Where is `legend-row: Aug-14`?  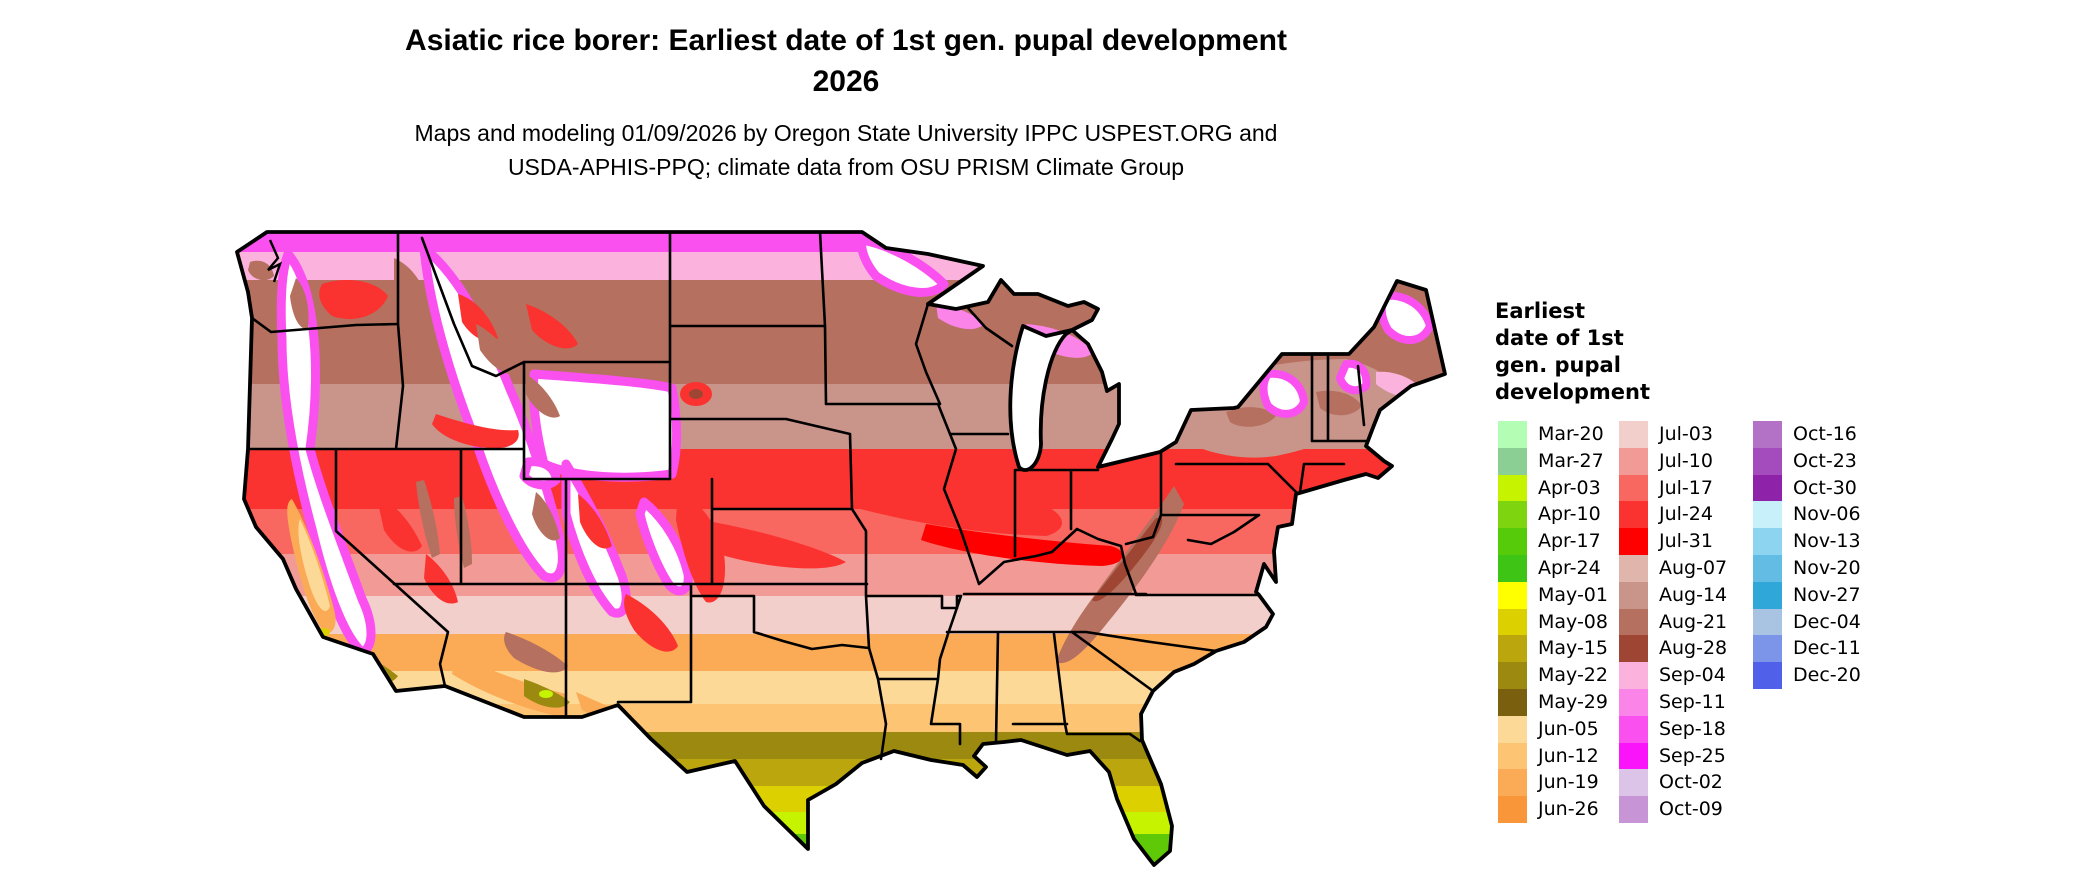 legend-row: Aug-14 is located at coordinates (1673, 595).